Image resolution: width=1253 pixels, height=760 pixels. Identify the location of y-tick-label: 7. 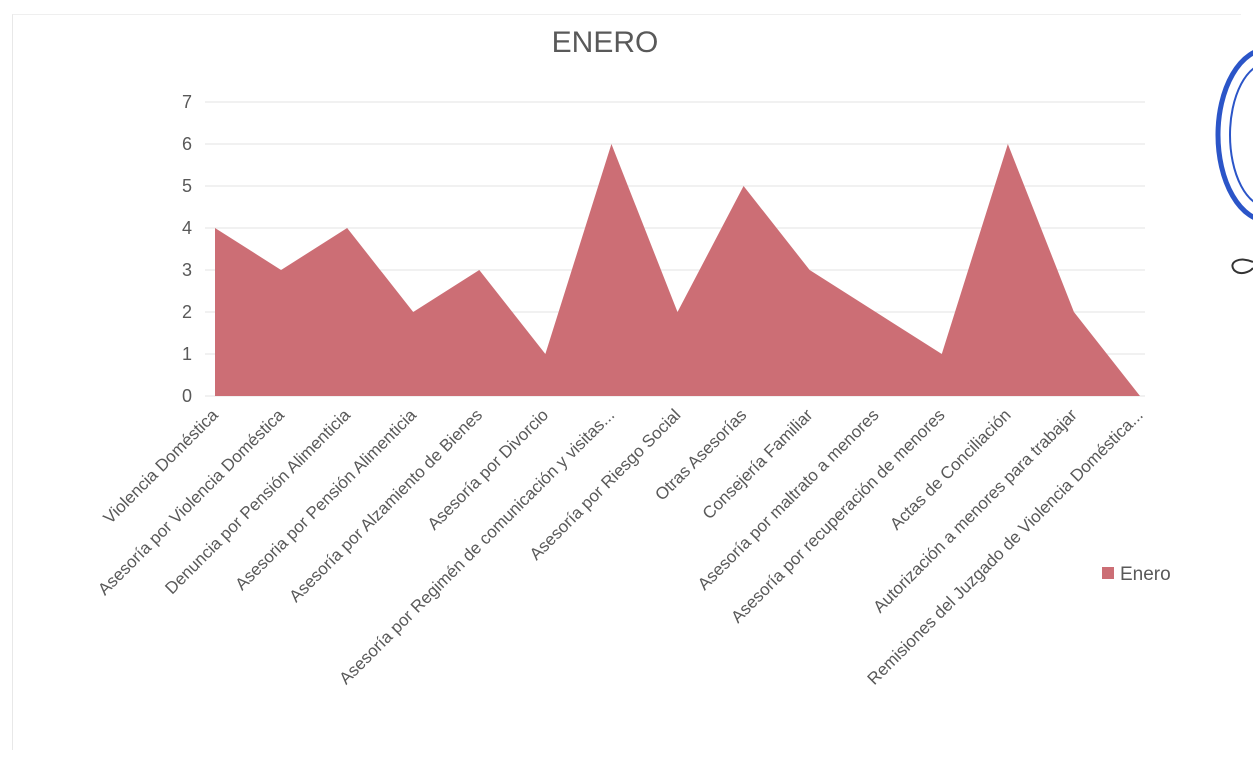
(187, 102).